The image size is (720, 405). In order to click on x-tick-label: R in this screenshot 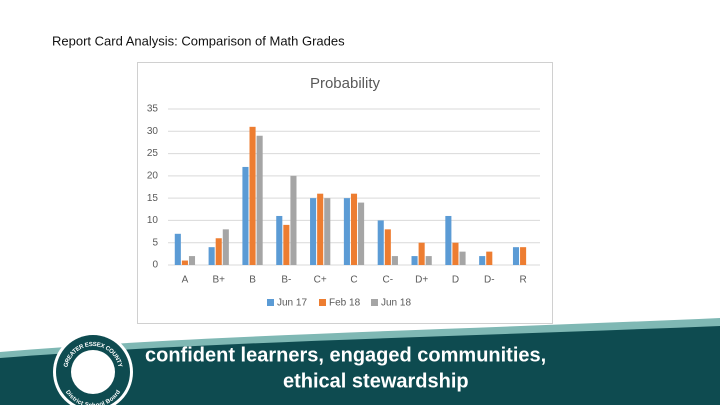, I will do `click(522, 280)`.